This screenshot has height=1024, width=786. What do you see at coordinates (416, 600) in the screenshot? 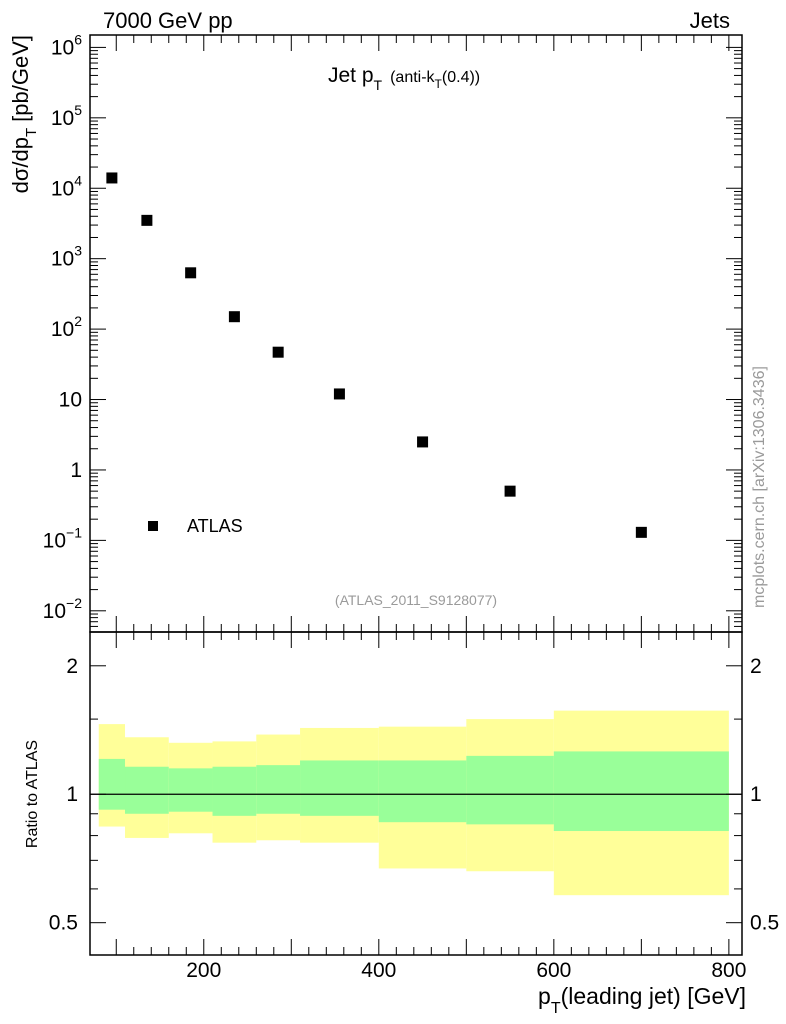
I see `analysis-reference: (ATLAS_2011_S9128077)` at bounding box center [416, 600].